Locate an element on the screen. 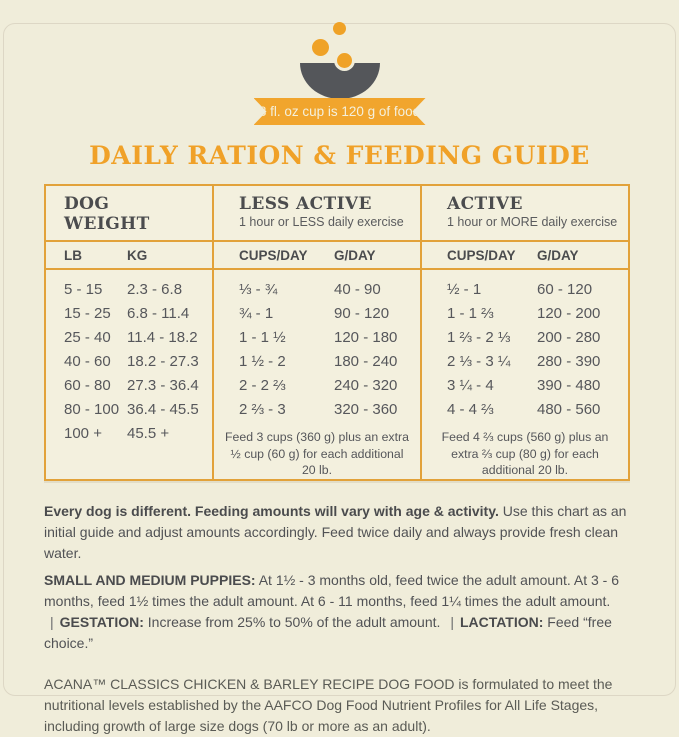 Image resolution: width=679 pixels, height=737 pixels. table-row: 2 ⅓ - 3 ¼ 280 - 390 is located at coordinates (525, 361).